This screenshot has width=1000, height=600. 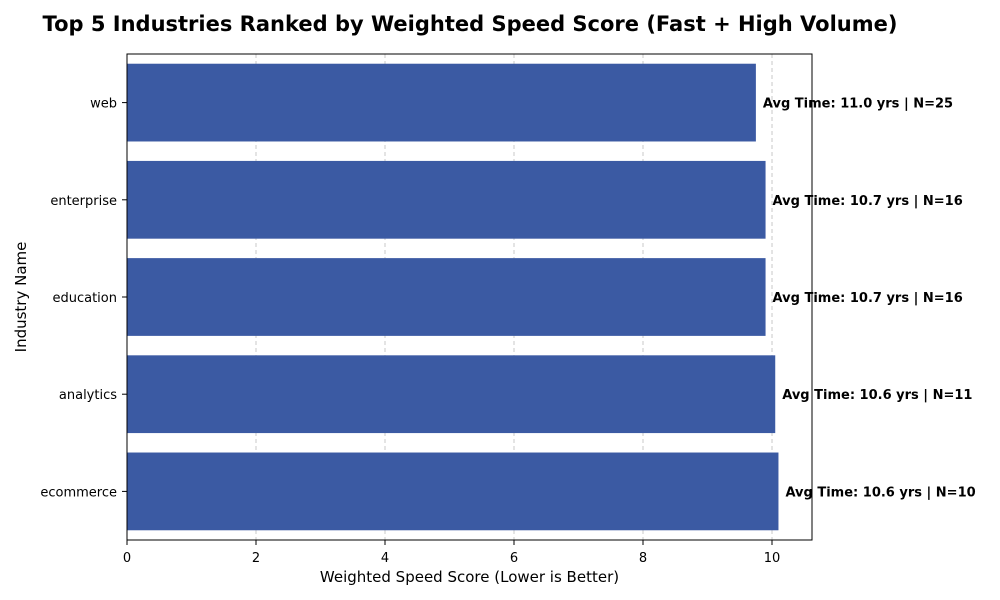 What do you see at coordinates (88, 395) in the screenshot?
I see `y-tick-label-analytics: analytics` at bounding box center [88, 395].